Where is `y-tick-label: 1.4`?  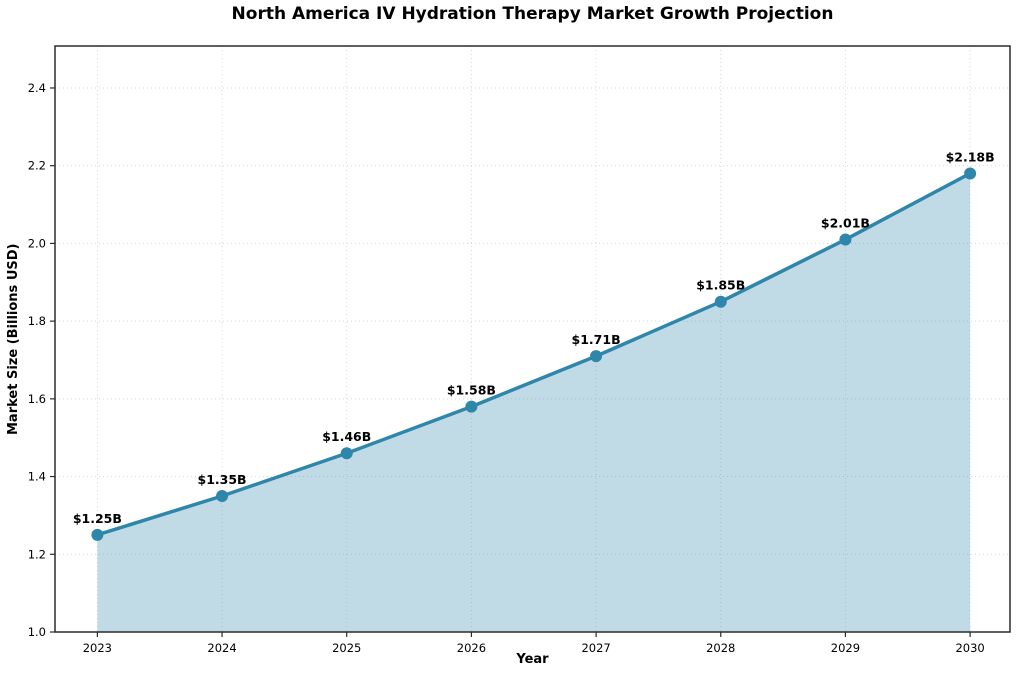 y-tick-label: 1.4 is located at coordinates (37, 477).